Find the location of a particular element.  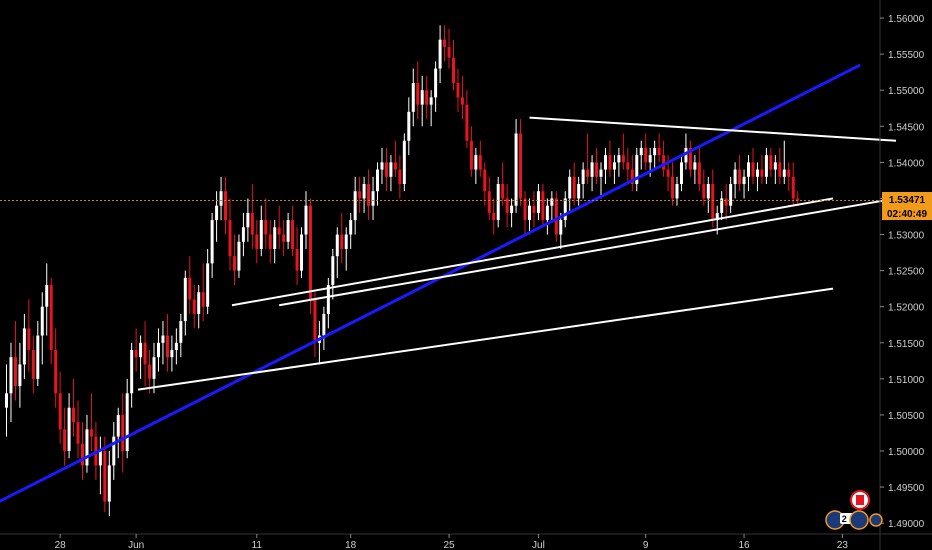

x-tick-label: 11 is located at coordinates (257, 545).